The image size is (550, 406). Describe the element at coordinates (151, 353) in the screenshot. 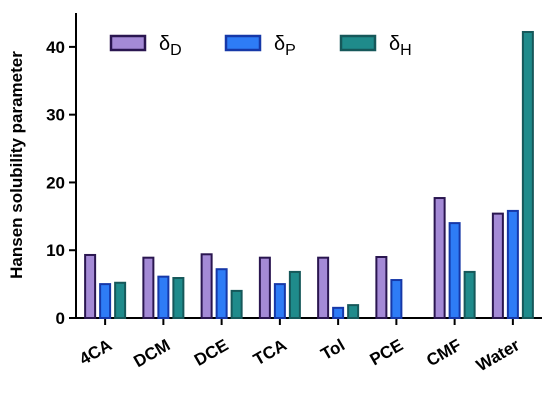

I see `x-tick-label: DCM` at that location.